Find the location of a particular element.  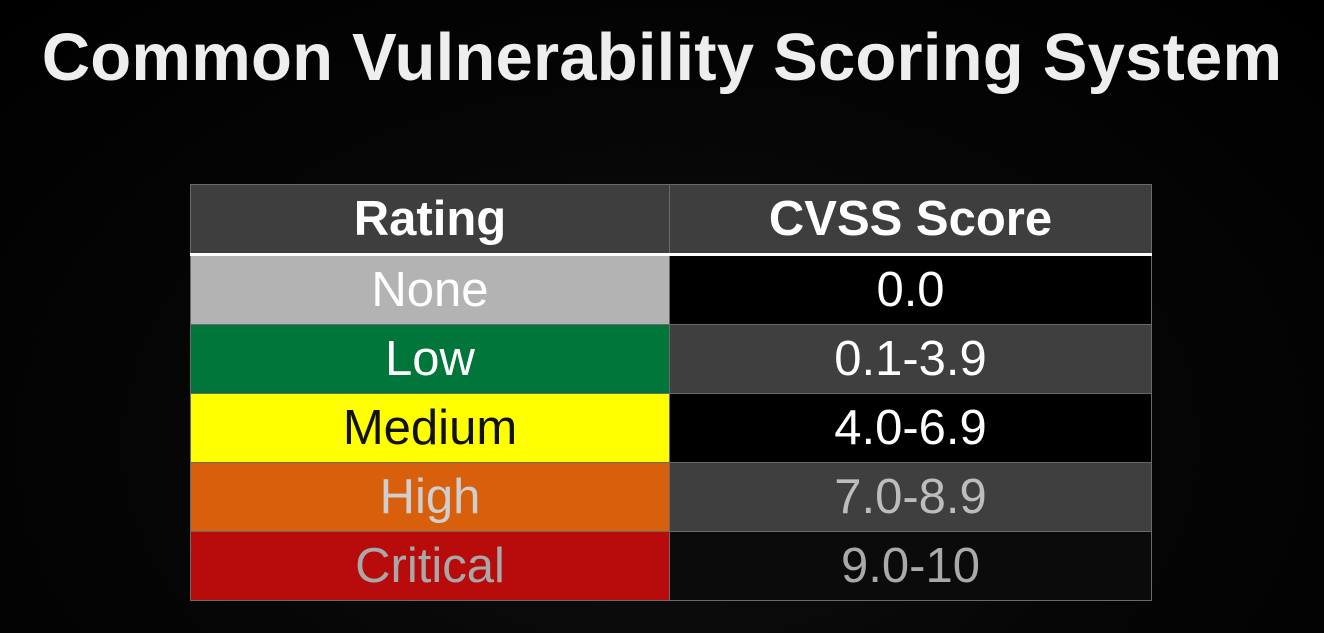

header-cvss-score: CVSS Score is located at coordinates (910, 220).